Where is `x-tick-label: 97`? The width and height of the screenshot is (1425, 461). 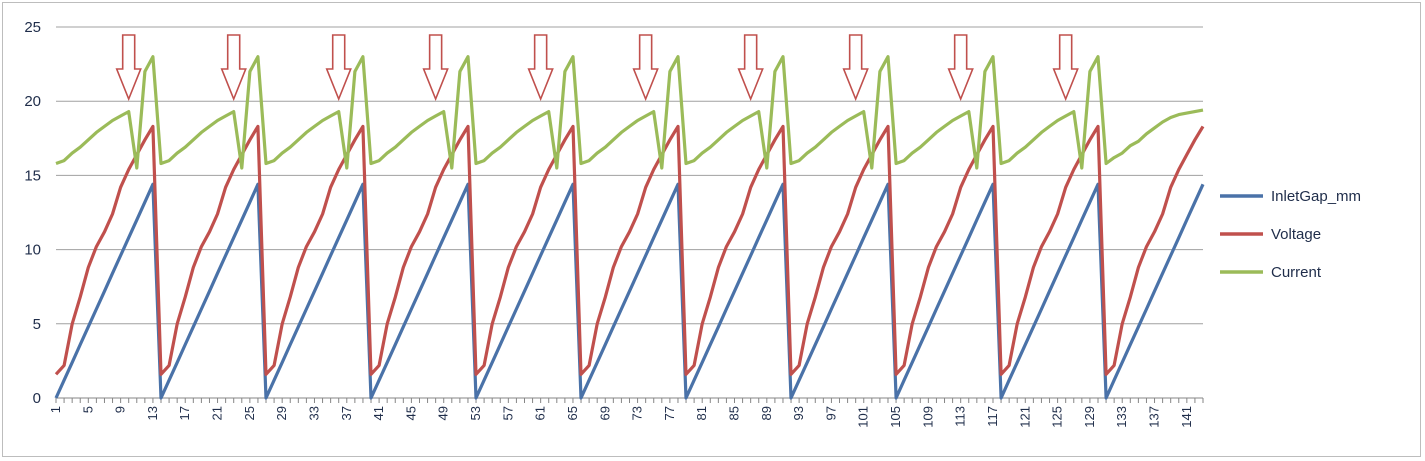
x-tick-label: 97 is located at coordinates (830, 413).